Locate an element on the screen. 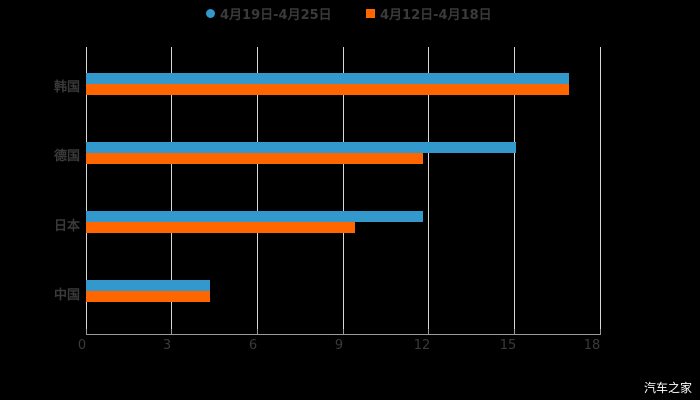 This screenshot has width=700, height=400. bar-germany-series2 is located at coordinates (254, 158).